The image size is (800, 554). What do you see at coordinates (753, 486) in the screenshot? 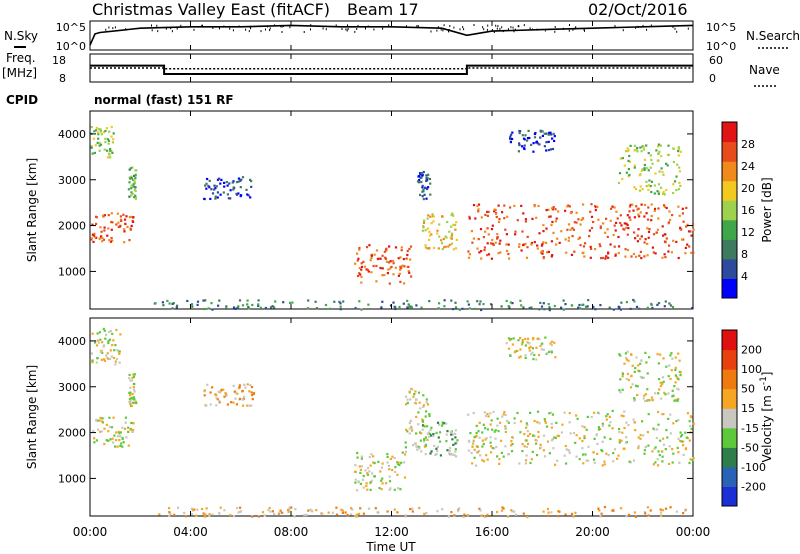
I see `colorbar-tick-label: -200` at bounding box center [753, 486].